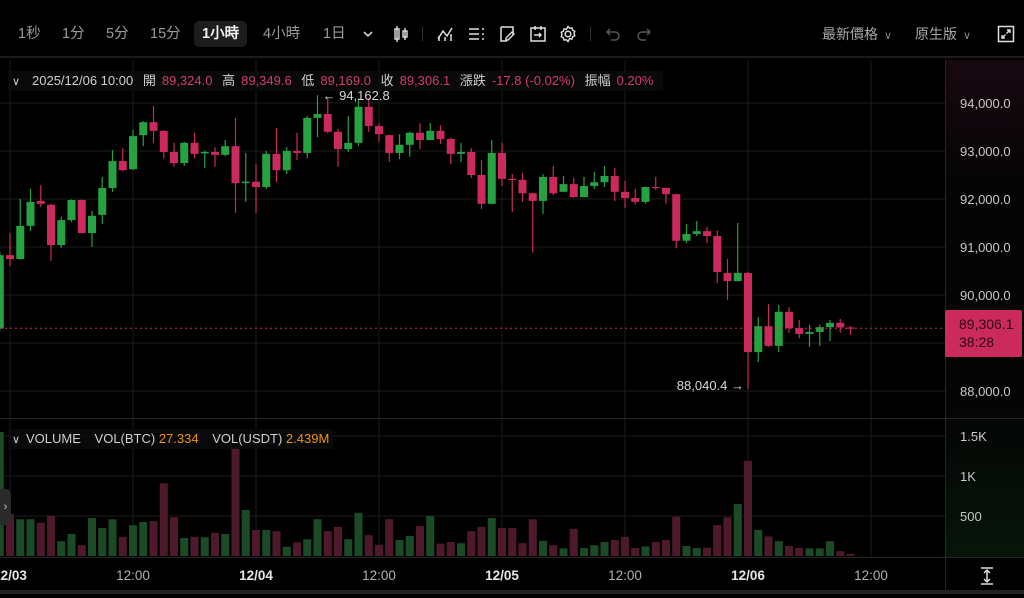 This screenshot has width=1024, height=598. I want to click on timeframe-1d: 1日, so click(334, 34).